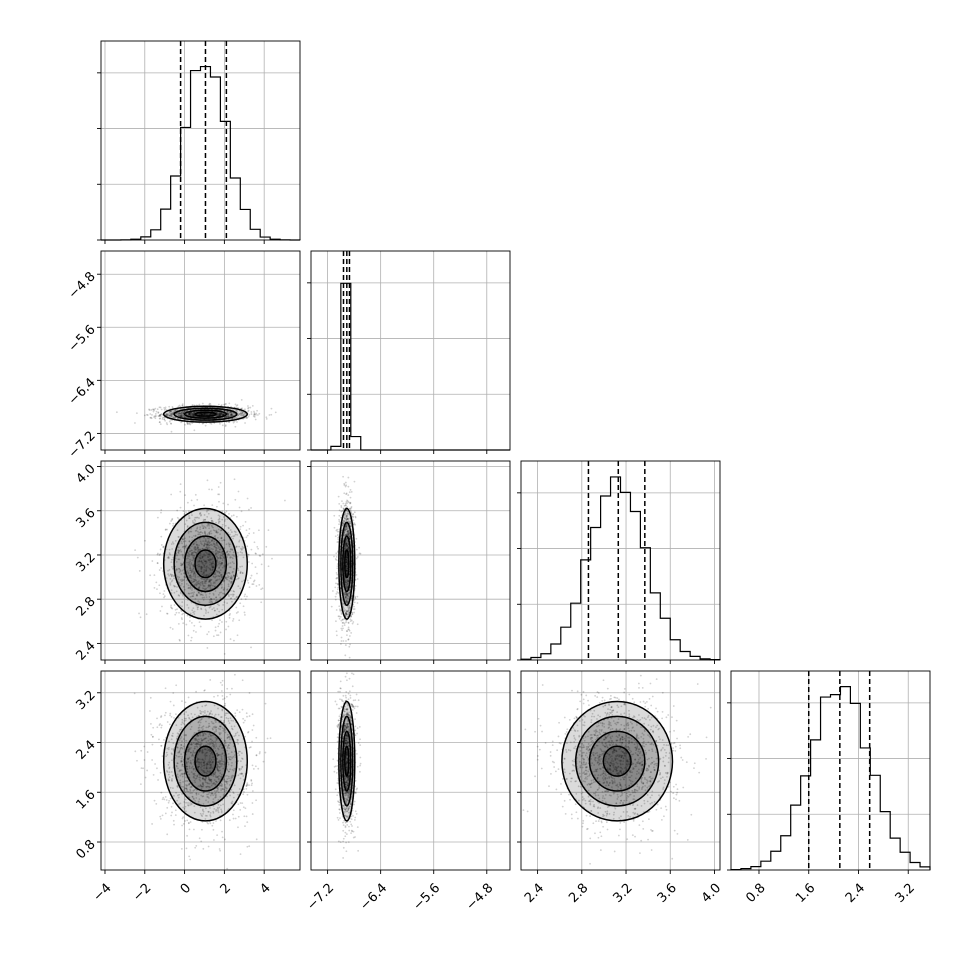  What do you see at coordinates (85, 474) in the screenshot?
I see `y-tick-label: 4.0` at bounding box center [85, 474].